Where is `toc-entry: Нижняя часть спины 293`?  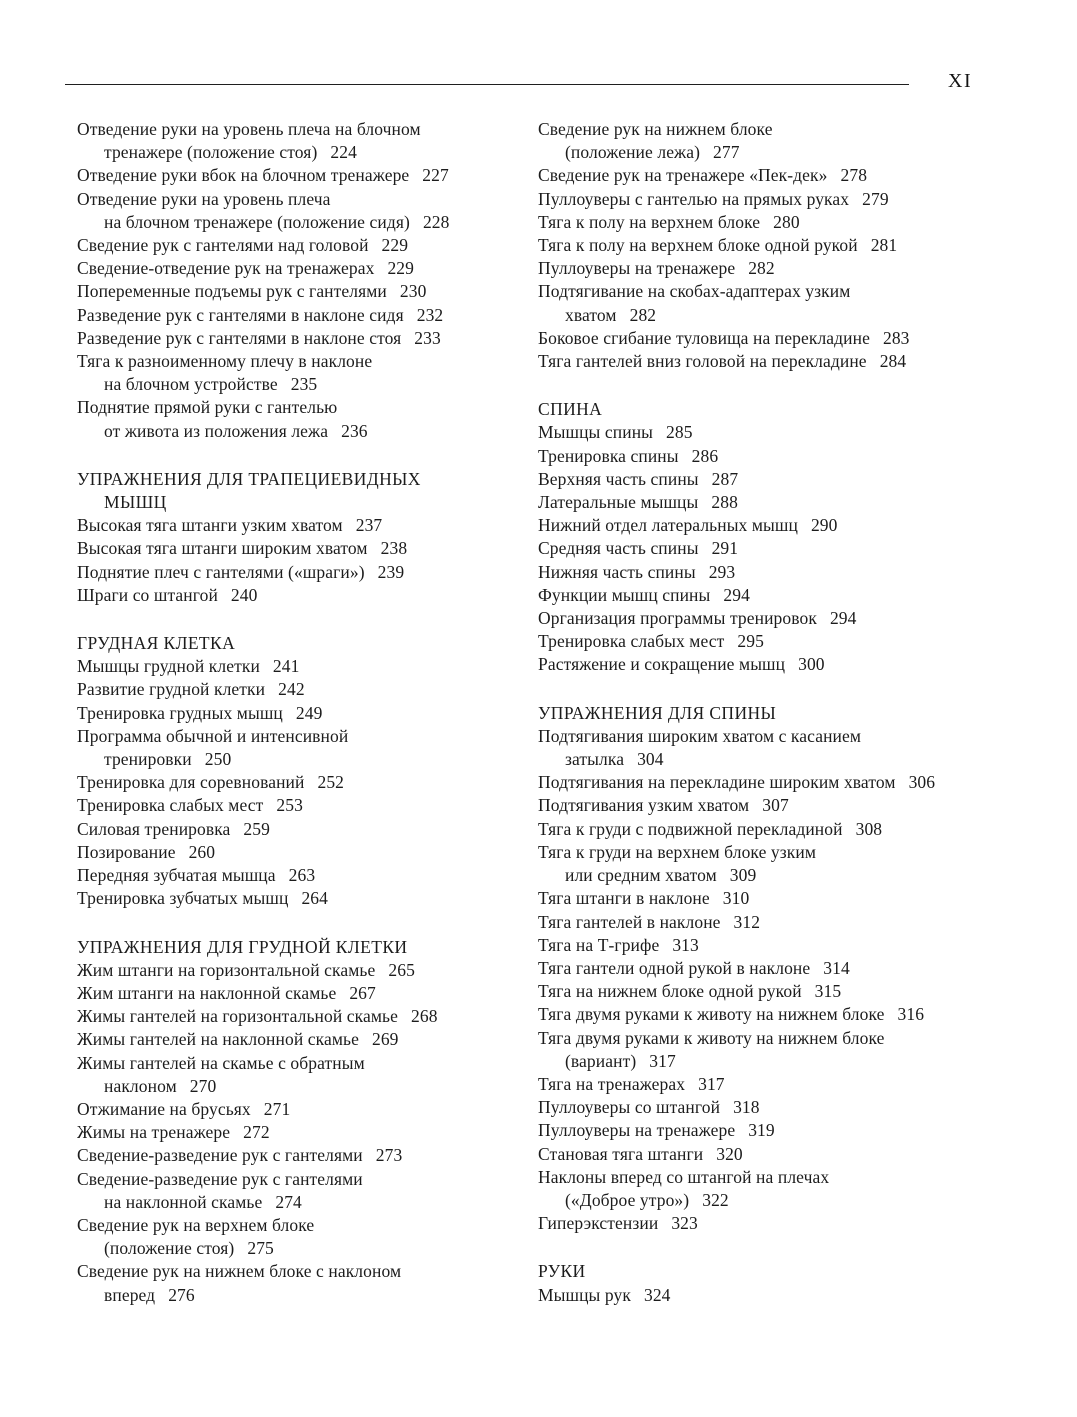 toc-entry: Нижняя часть спины 293 is located at coordinates (773, 572).